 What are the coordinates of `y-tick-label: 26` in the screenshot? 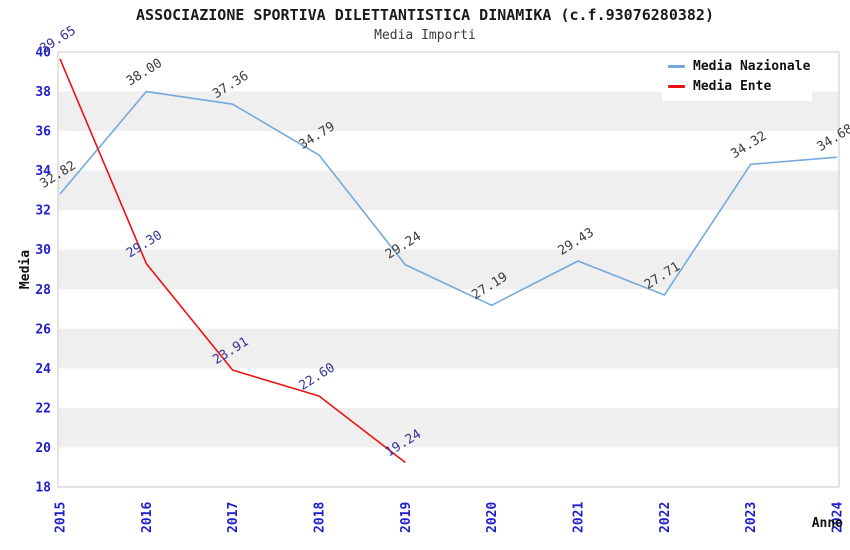 It's located at (43, 329).